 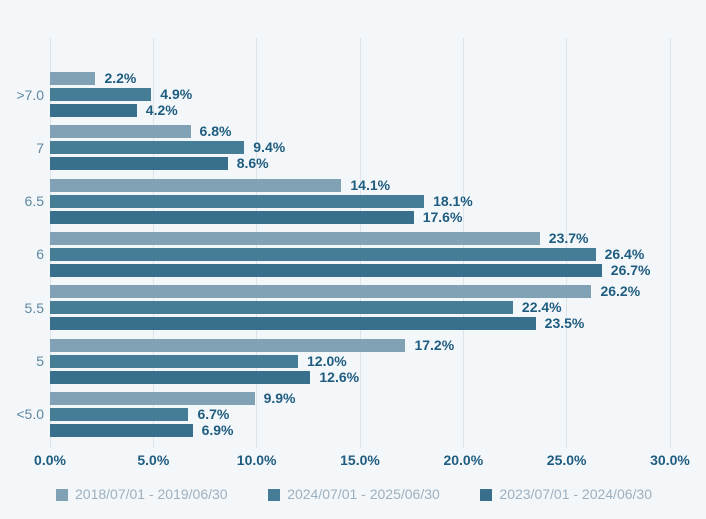 I want to click on value-label: 26.2%, so click(x=620, y=291).